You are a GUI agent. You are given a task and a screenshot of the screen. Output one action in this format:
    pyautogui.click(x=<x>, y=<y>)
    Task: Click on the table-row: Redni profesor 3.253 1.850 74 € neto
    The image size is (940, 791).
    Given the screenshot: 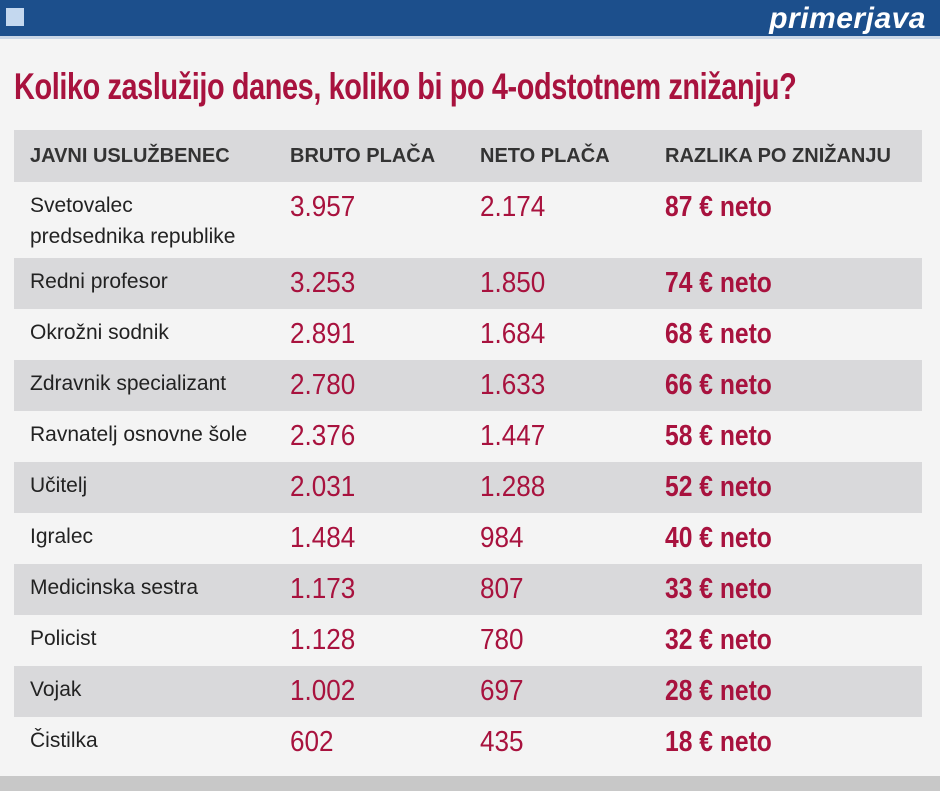 What is the action you would take?
    pyautogui.click(x=468, y=283)
    